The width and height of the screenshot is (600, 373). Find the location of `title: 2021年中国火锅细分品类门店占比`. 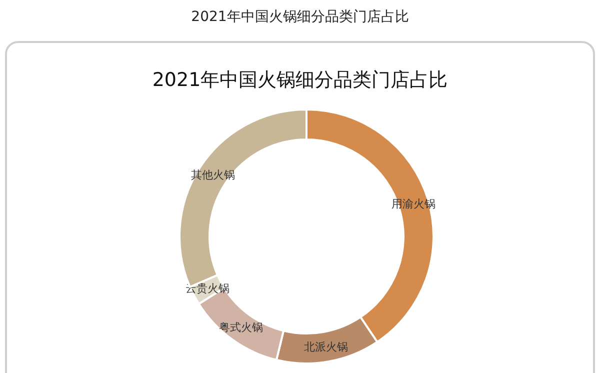

title: 2021年中国火锅细分品类门店占比 is located at coordinates (300, 17).